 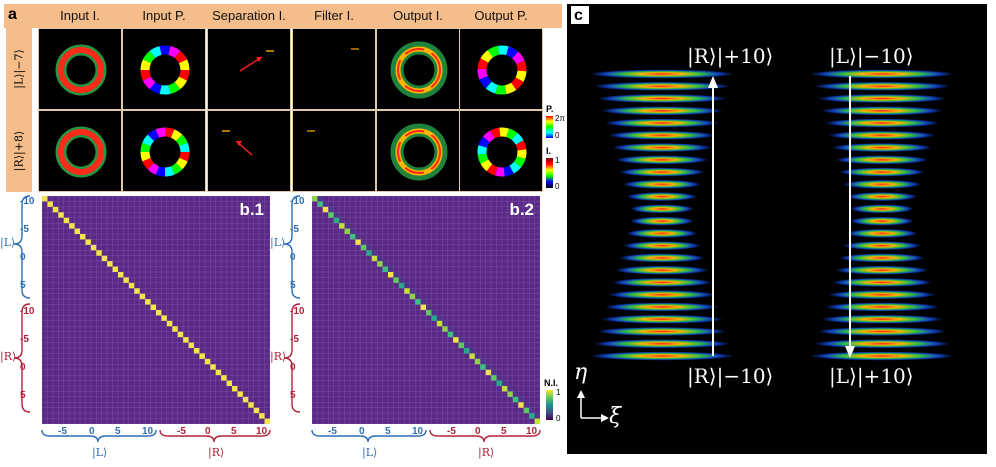 What do you see at coordinates (27, 311) in the screenshot?
I see `matrix0-ytick-R-0: -10` at bounding box center [27, 311].